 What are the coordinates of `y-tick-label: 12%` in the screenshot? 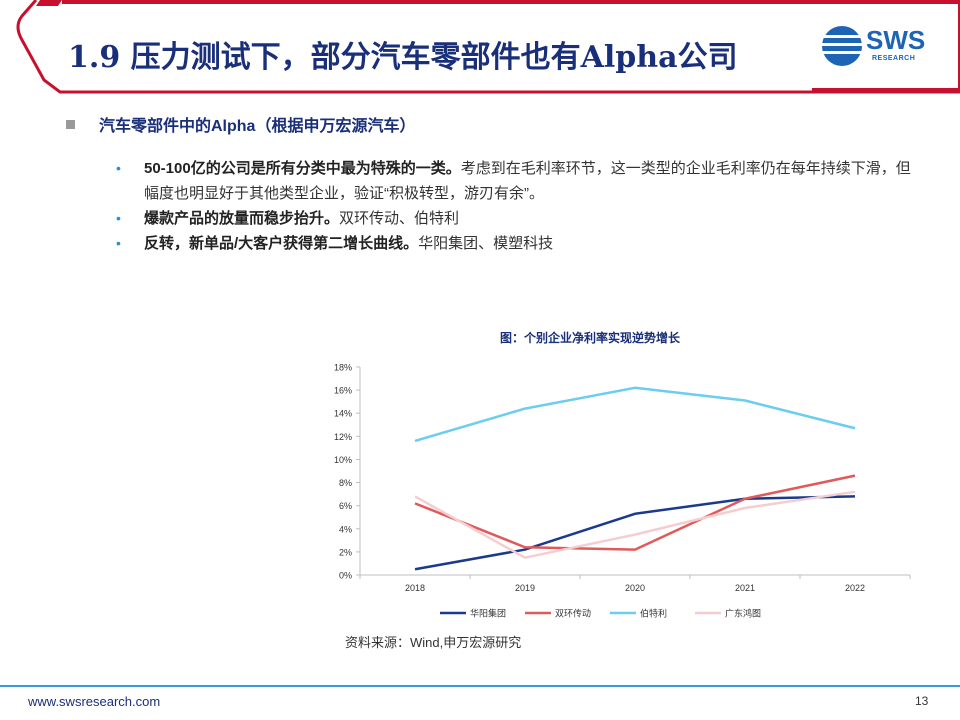 It's located at (343, 437).